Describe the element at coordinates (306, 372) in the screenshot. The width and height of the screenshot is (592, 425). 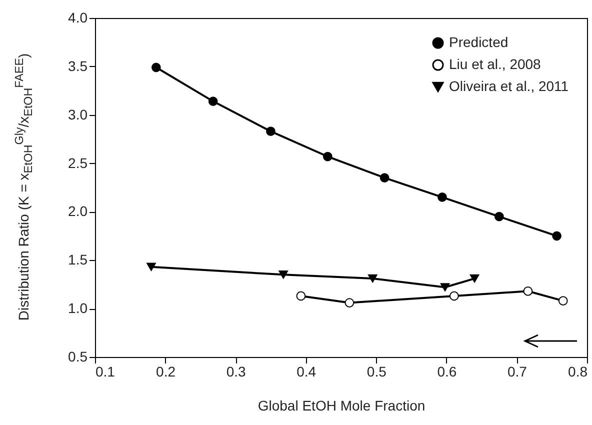
I see `x-tick-label: 0.4` at that location.